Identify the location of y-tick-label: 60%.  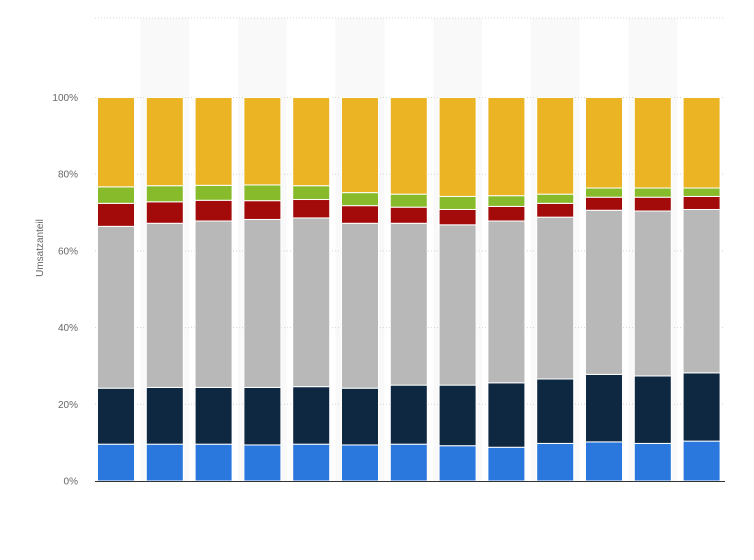
(68, 251).